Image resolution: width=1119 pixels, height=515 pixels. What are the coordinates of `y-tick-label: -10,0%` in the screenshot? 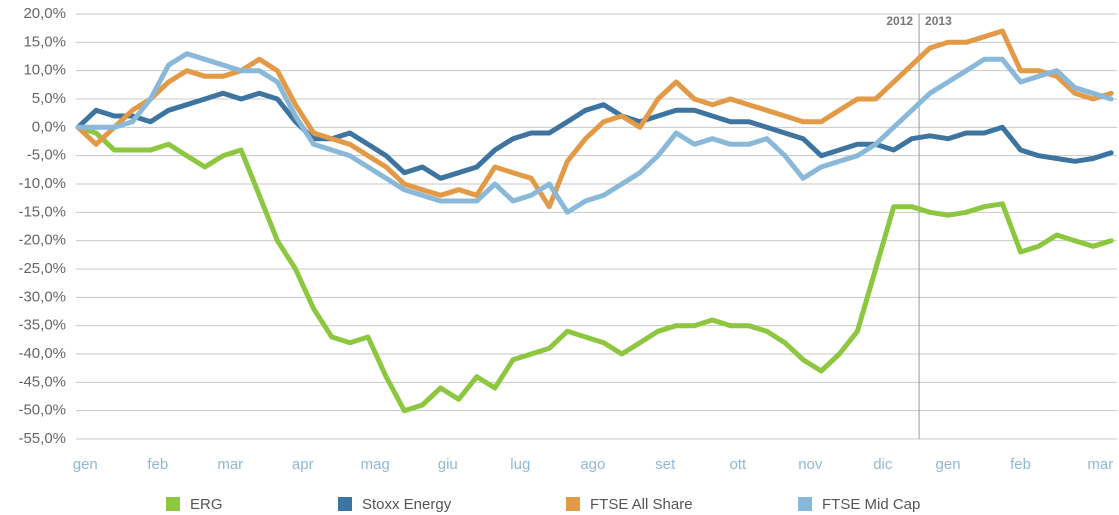 It's located at (42, 183).